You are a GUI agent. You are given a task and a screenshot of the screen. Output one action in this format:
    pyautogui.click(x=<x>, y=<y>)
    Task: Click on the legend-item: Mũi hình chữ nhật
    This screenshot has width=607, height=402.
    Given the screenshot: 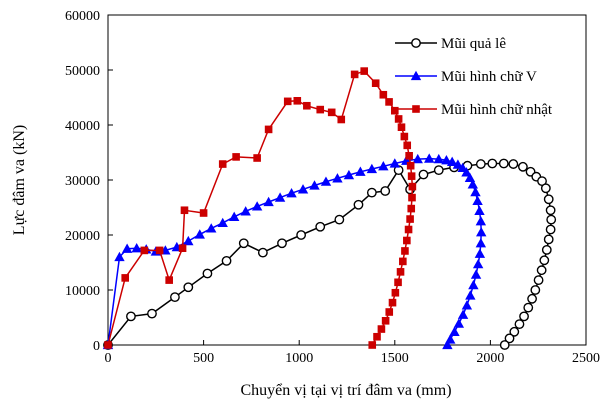 What is the action you would take?
    pyautogui.click(x=474, y=110)
    